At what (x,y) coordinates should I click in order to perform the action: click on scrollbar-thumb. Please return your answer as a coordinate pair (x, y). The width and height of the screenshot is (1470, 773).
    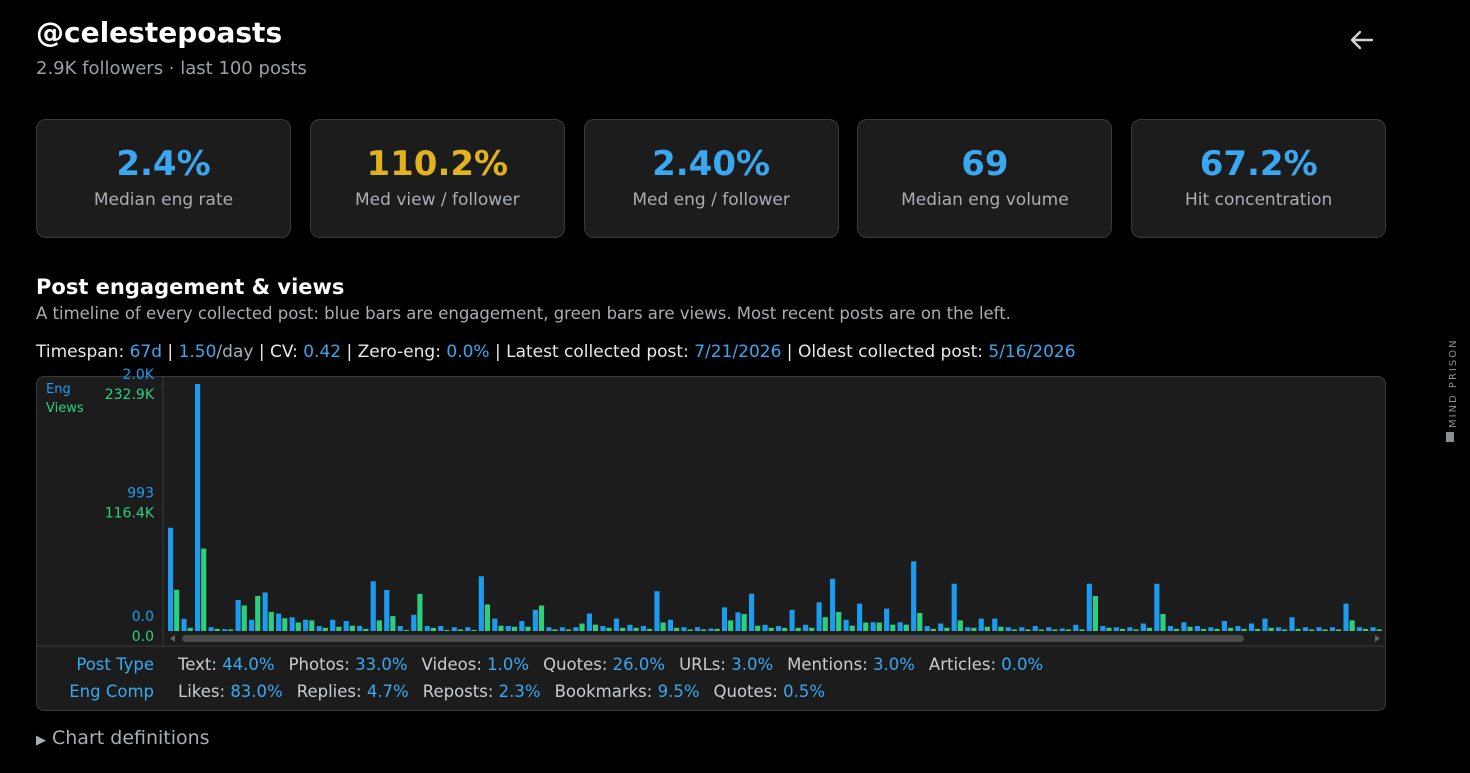
    Looking at the image, I should click on (713, 638).